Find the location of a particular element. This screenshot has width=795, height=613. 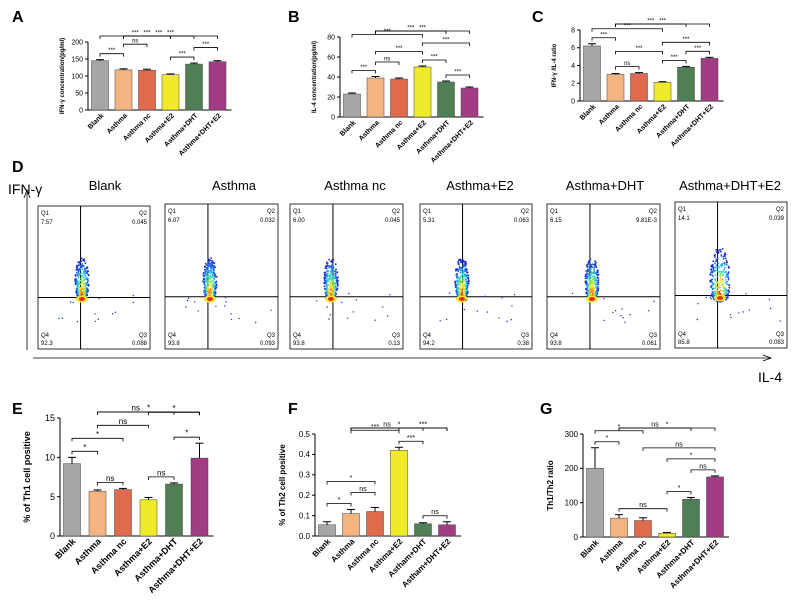

panel-letter-c: C is located at coordinates (538, 17).